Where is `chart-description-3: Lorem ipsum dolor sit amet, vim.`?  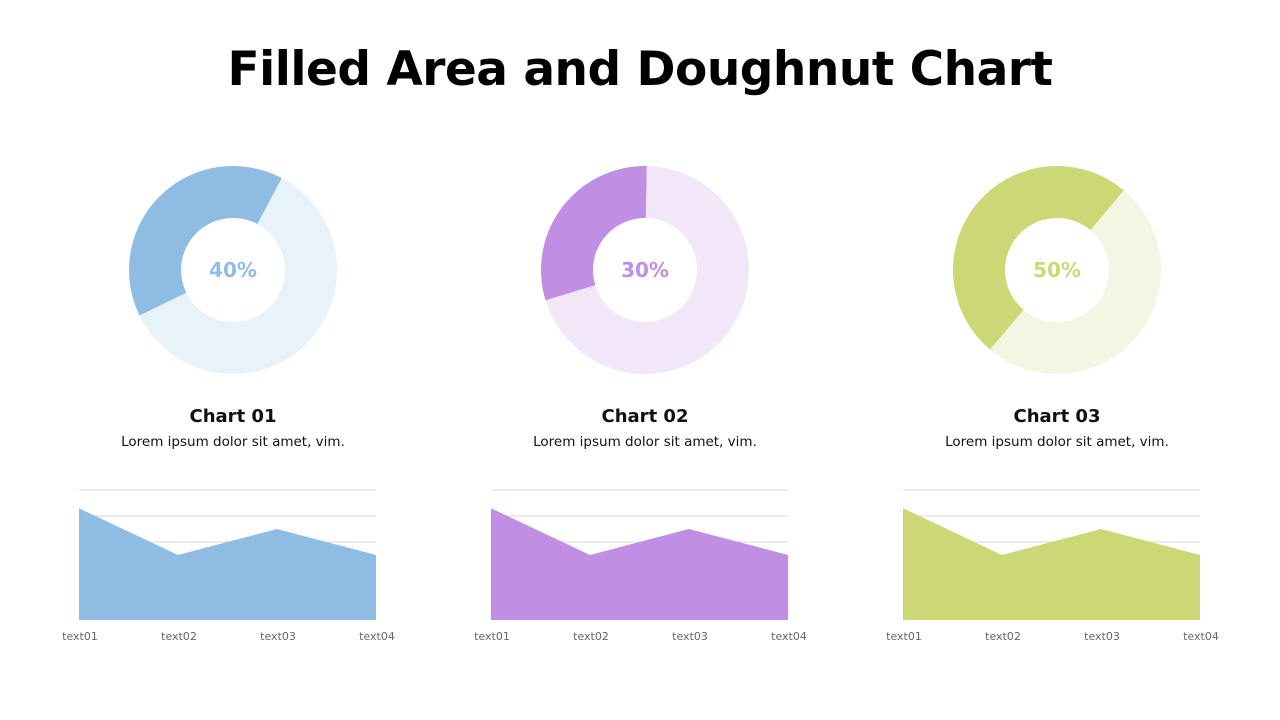
chart-description-3: Lorem ipsum dolor sit amet, vim. is located at coordinates (1057, 442).